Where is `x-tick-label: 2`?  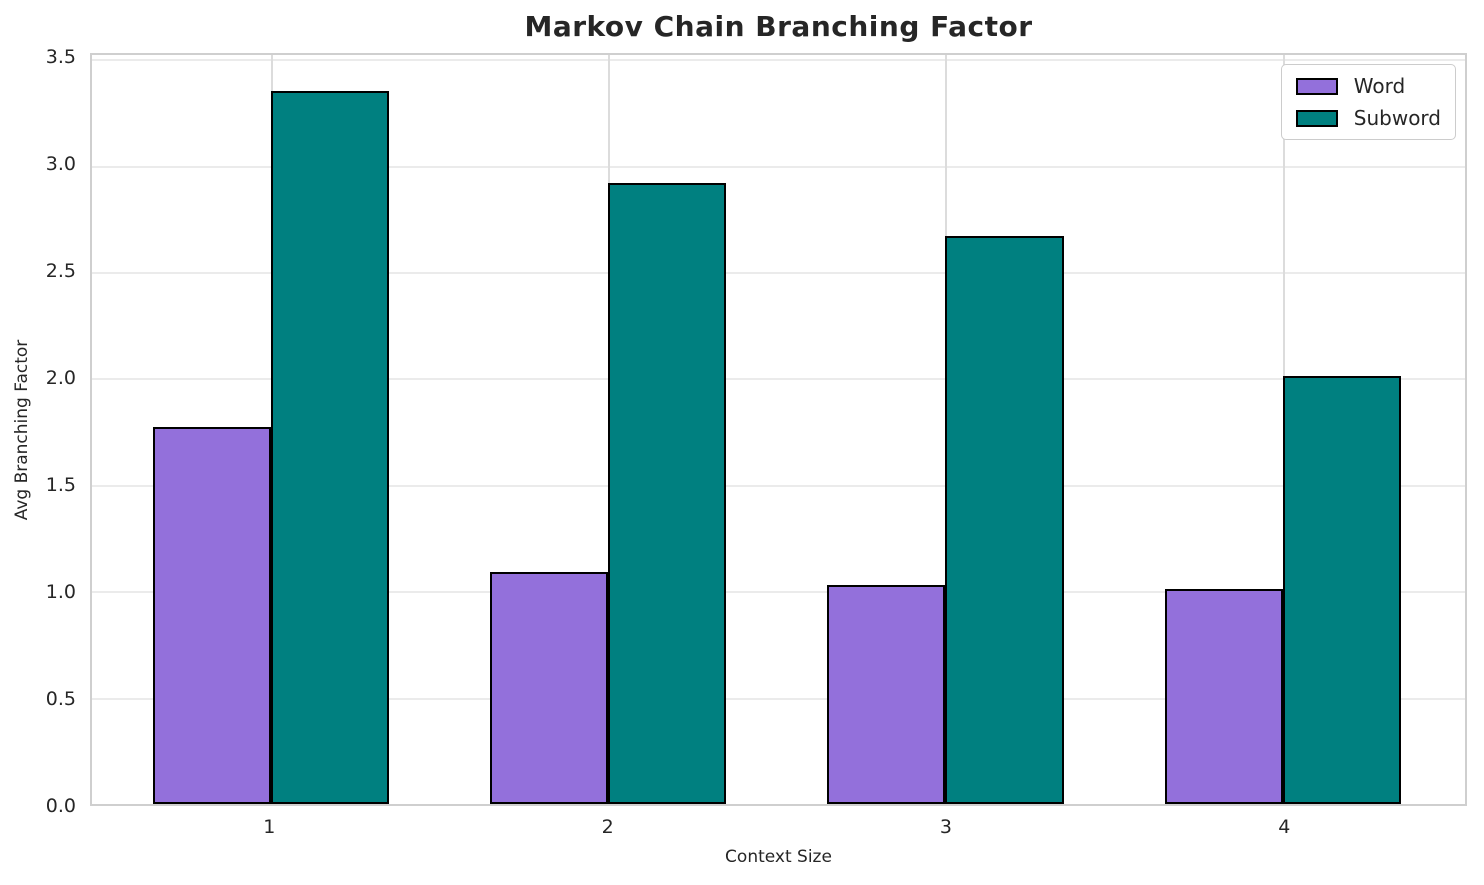 x-tick-label: 2 is located at coordinates (607, 827).